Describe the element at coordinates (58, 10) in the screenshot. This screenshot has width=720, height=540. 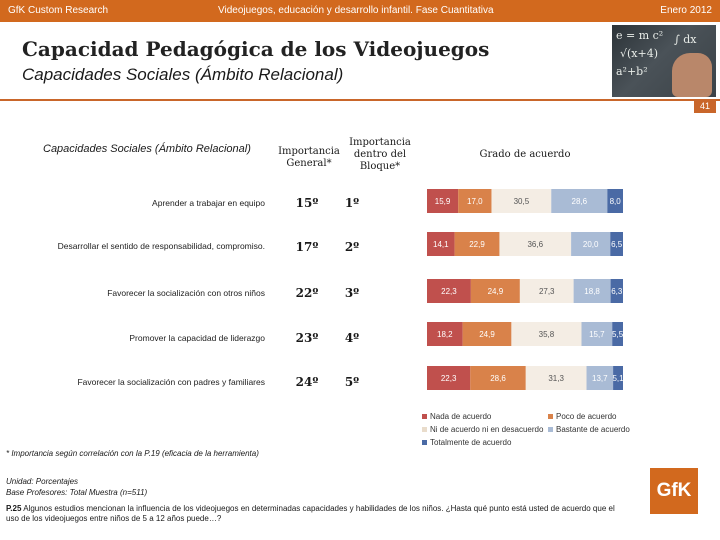
I see `header-company: GfK Custom Research` at that location.